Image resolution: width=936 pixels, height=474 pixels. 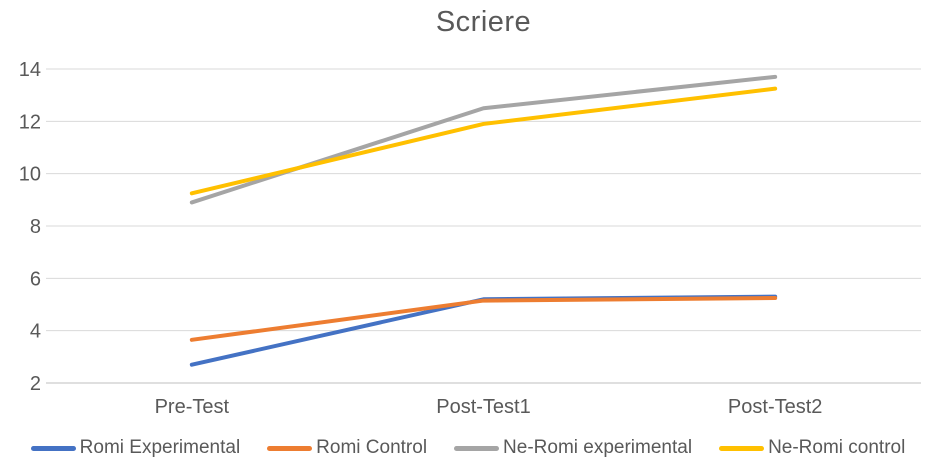 I want to click on legend-label: Romi Experimental, so click(x=160, y=447).